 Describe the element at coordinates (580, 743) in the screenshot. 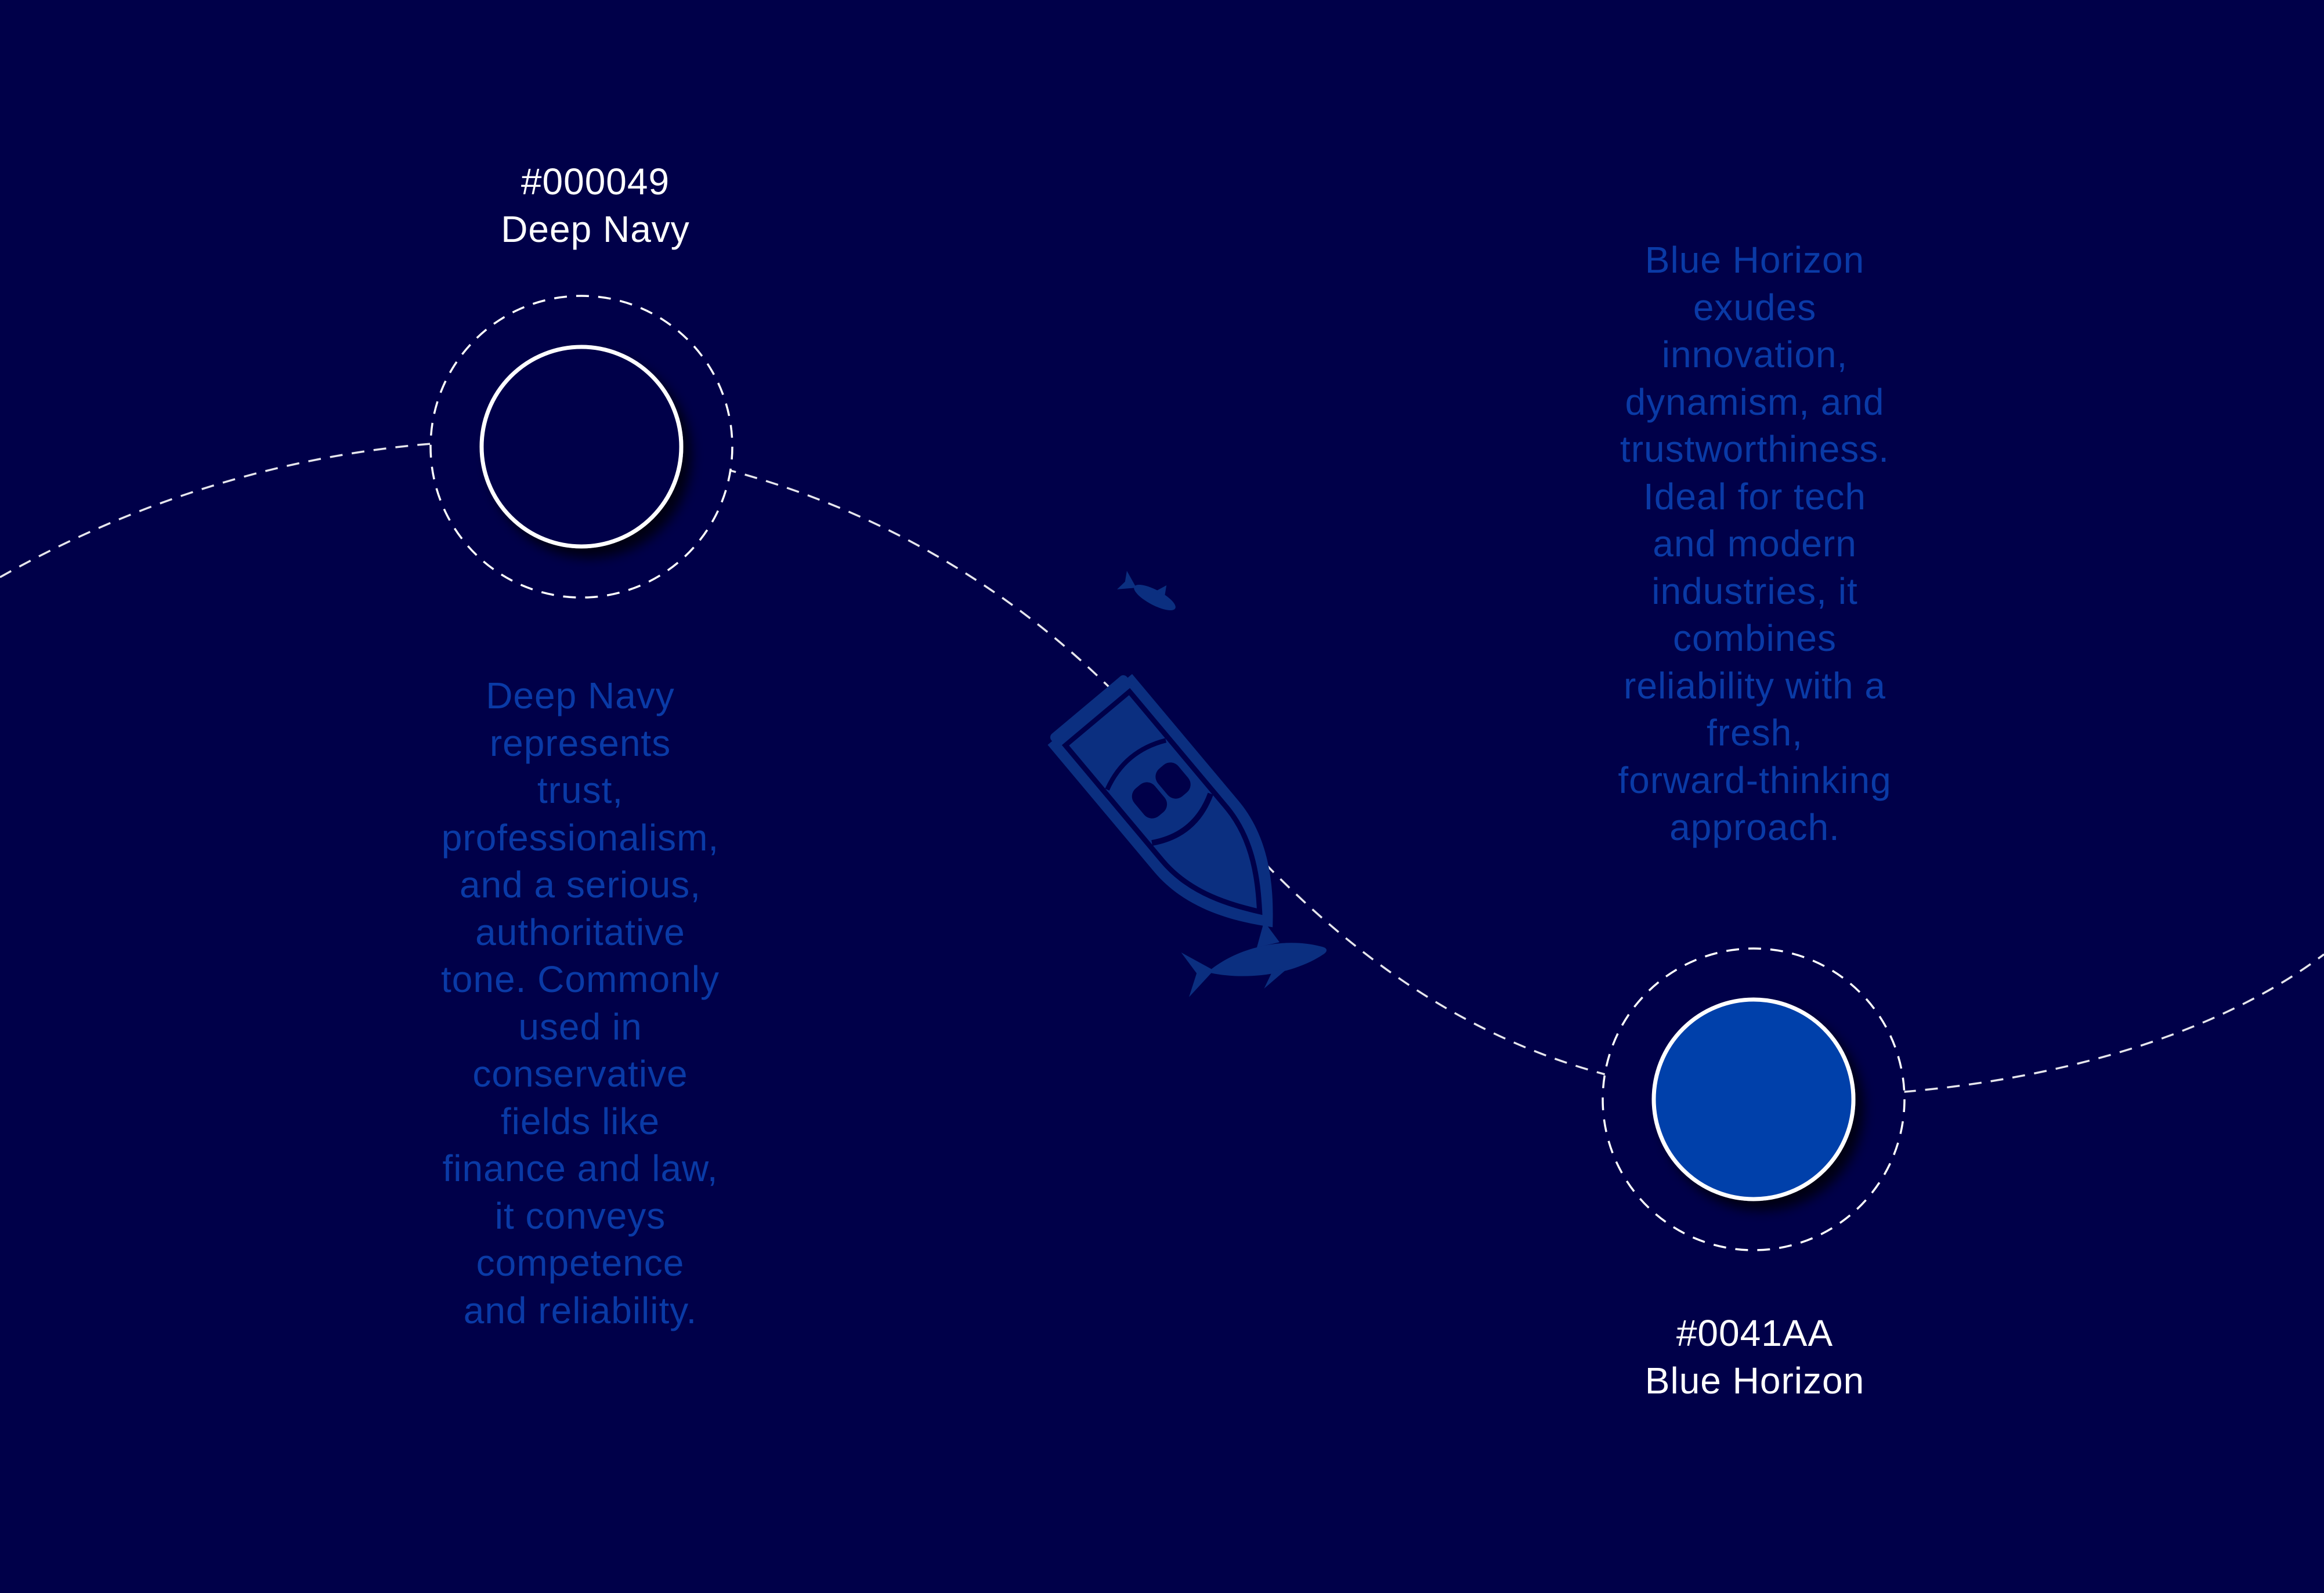

I see `description-line: represents` at that location.